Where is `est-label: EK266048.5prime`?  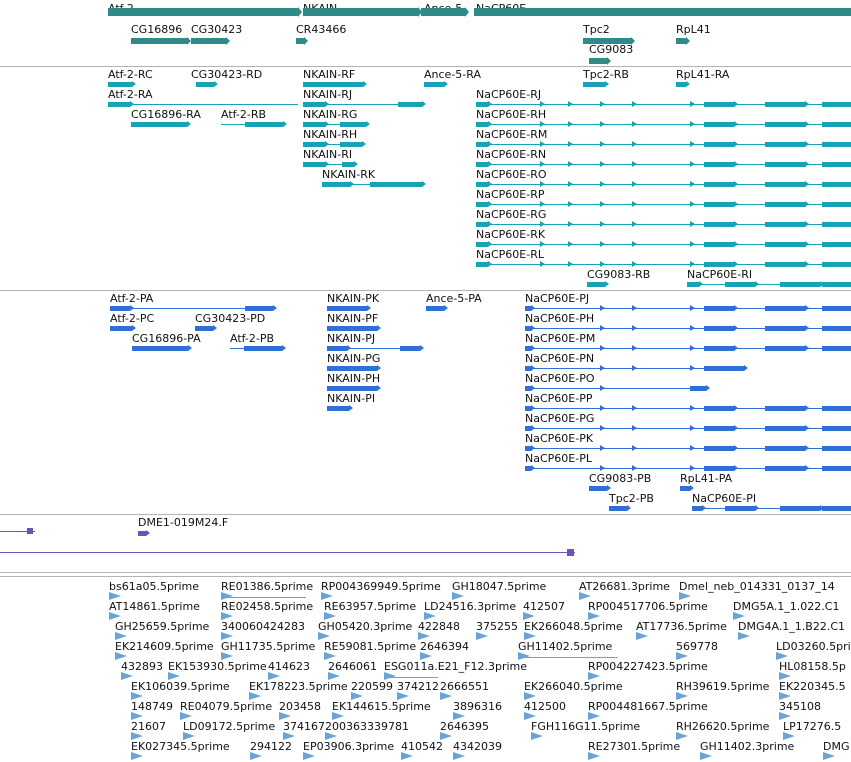 est-label: EK266048.5prime is located at coordinates (573, 626).